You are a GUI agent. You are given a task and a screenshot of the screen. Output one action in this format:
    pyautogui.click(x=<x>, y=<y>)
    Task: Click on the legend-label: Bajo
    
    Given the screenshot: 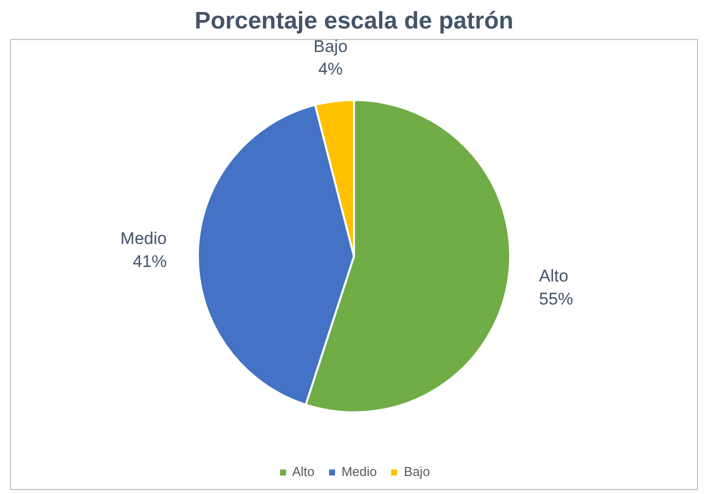 What is the action you would take?
    pyautogui.click(x=417, y=471)
    